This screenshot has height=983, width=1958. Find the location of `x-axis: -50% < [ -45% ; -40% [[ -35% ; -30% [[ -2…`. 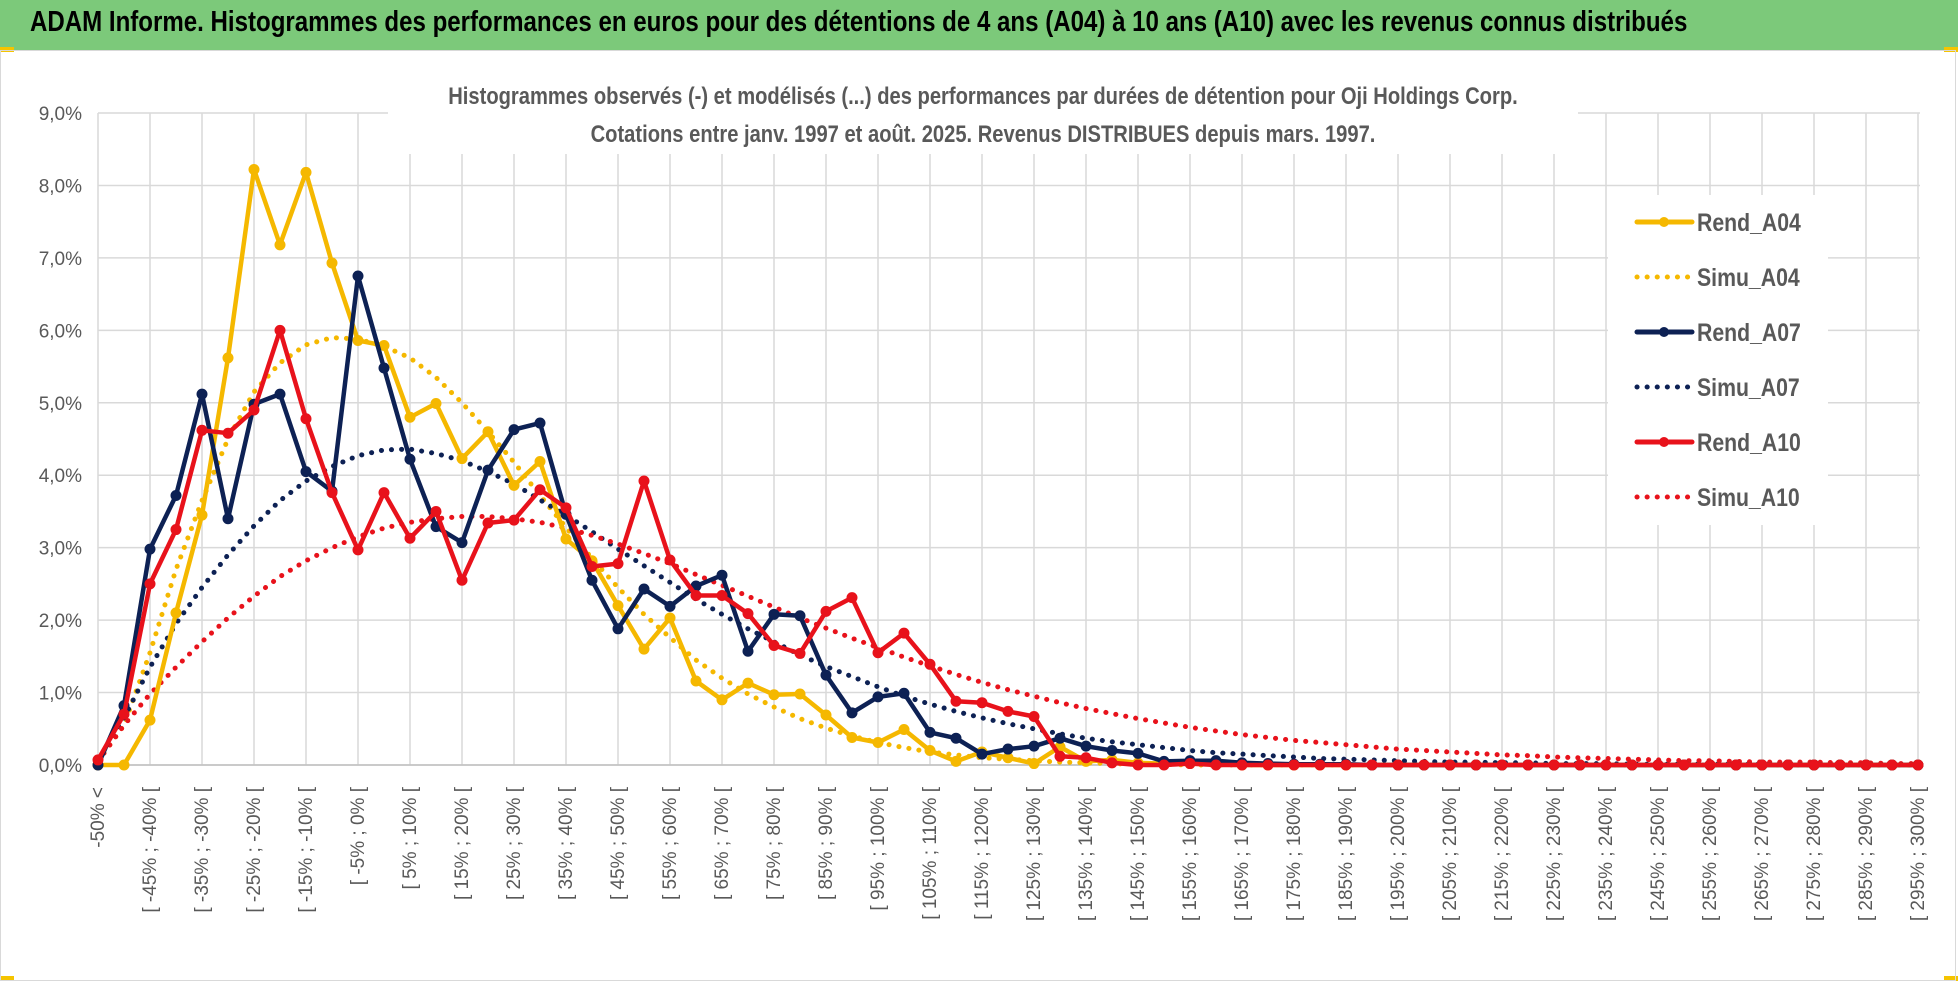

x-axis: -50% < [ -45% ; -40% [[ -35% ; -30% [[ -2… is located at coordinates (1008, 853).